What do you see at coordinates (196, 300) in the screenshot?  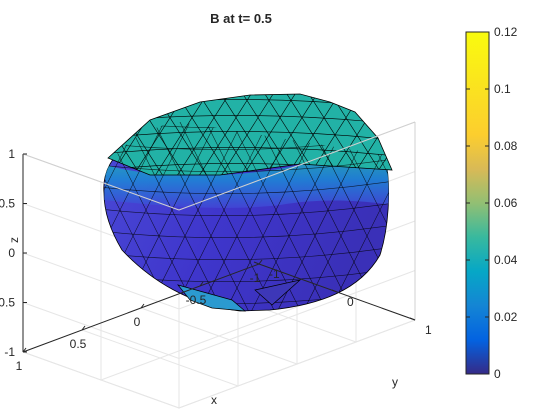 I see `x-tick-label: -0.5` at bounding box center [196, 300].